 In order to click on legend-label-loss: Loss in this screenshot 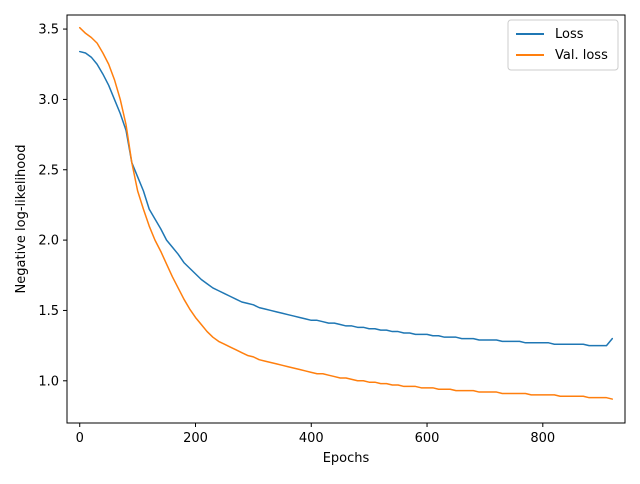, I will do `click(569, 34)`.